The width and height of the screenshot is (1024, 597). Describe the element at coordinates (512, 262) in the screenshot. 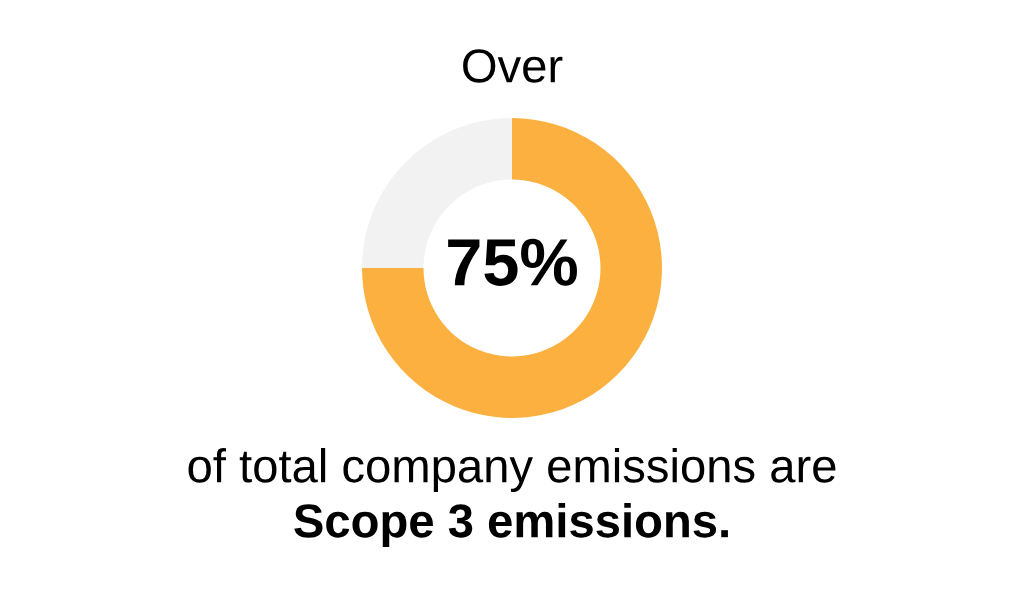

I see `data-label: 75%` at that location.